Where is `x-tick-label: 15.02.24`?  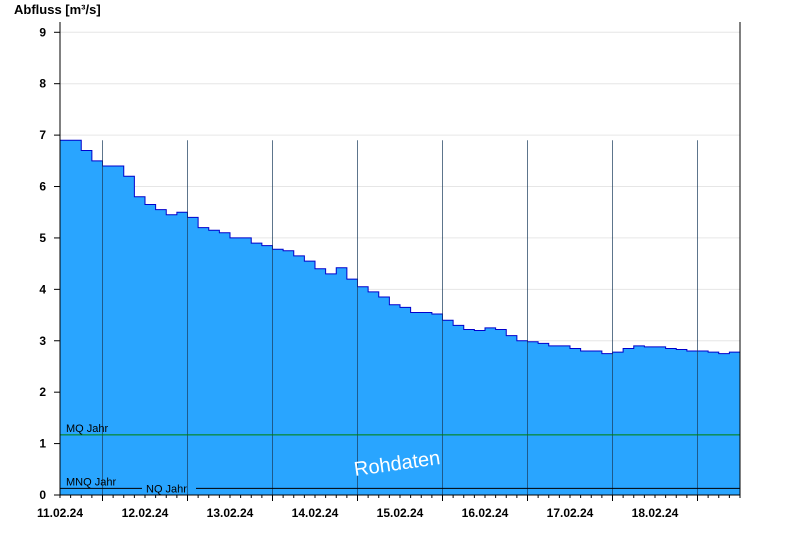
x-tick-label: 15.02.24 is located at coordinates (400, 513).